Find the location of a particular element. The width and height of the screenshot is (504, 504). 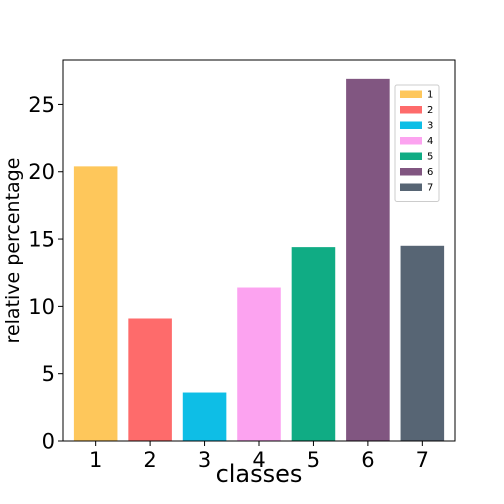

x-tick-label: 3 is located at coordinates (204, 460).